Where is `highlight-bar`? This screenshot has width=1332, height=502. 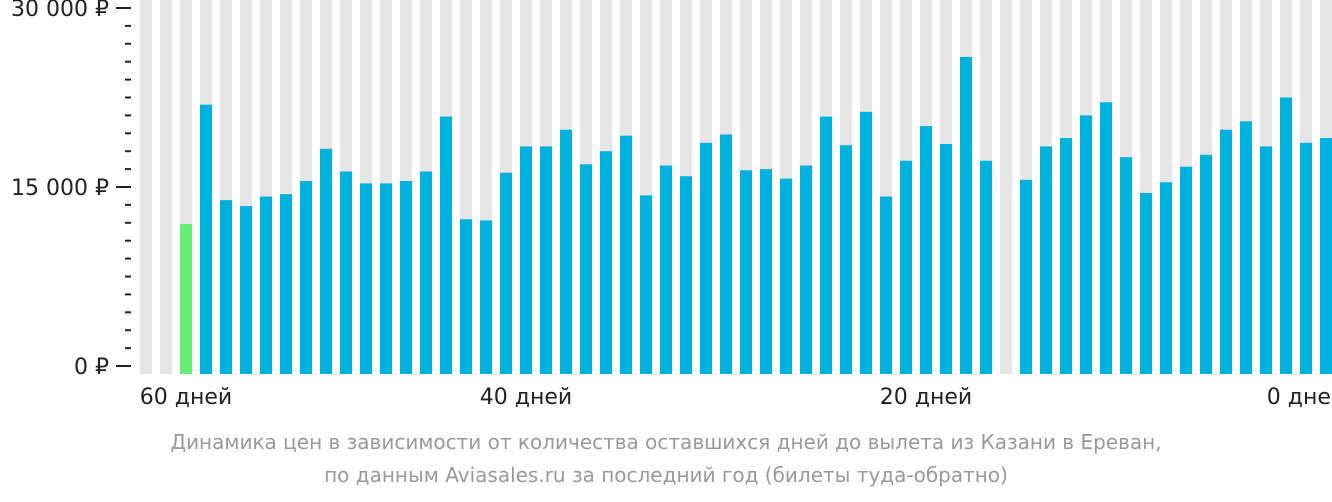 highlight-bar is located at coordinates (186, 298).